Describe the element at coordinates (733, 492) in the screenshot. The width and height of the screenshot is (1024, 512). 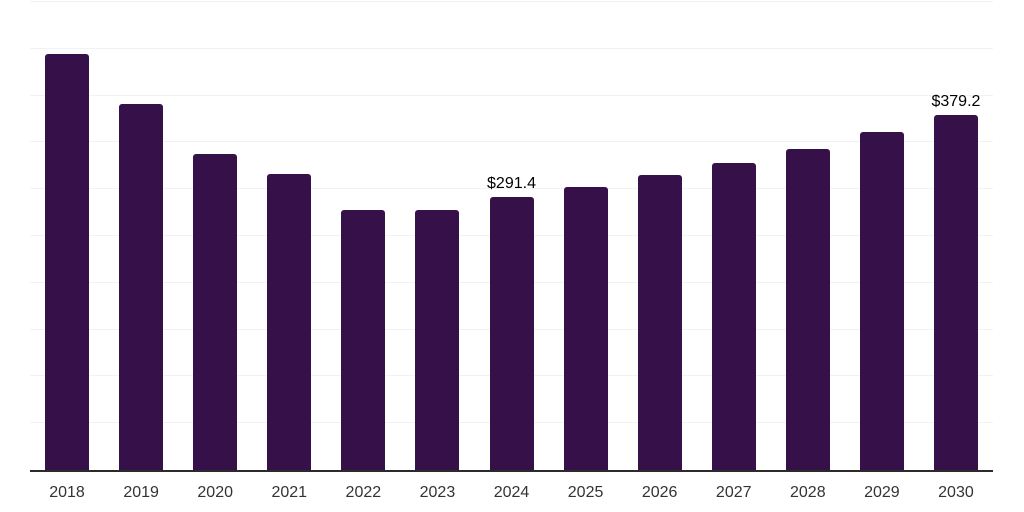
I see `x-axis-tick-label: 2027` at that location.